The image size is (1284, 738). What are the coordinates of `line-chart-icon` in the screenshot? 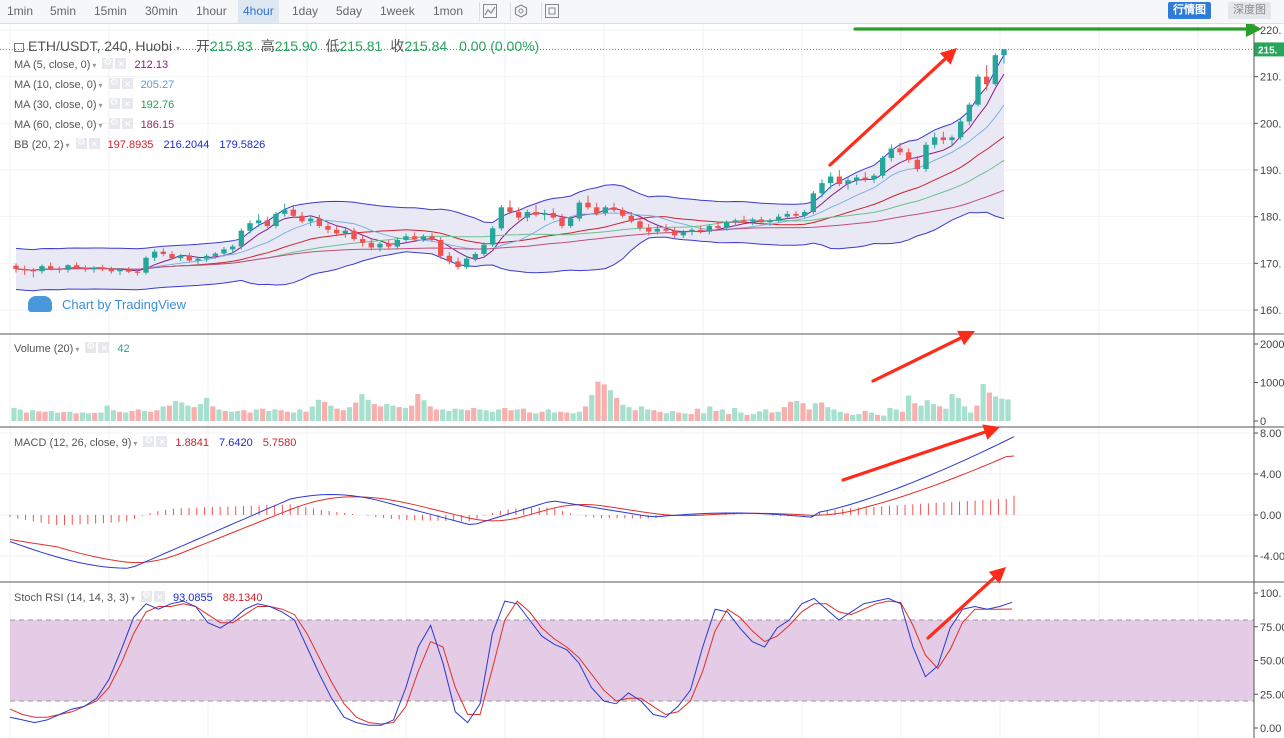 It's located at (489, 11).